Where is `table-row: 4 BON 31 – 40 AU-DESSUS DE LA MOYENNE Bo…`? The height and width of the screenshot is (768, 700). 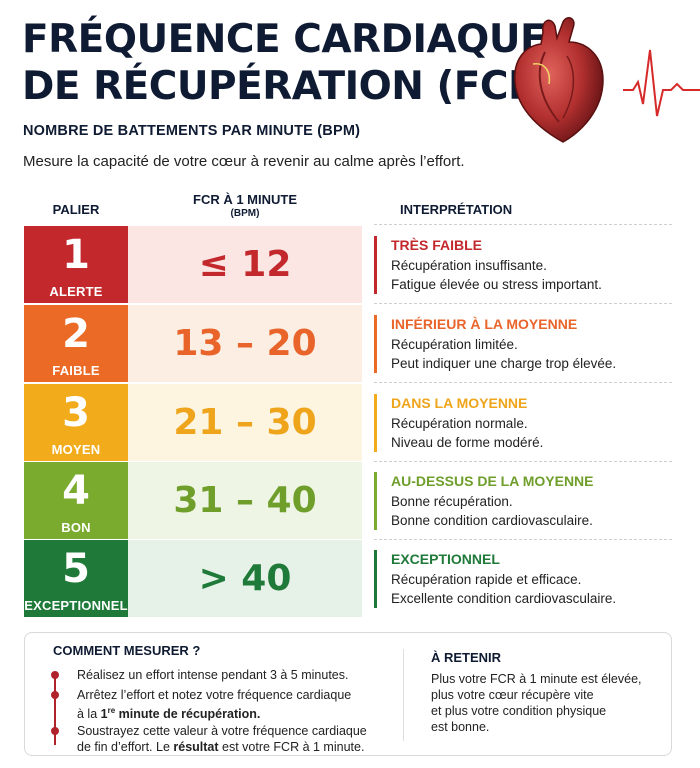 table-row: 4 BON 31 – 40 AU-DESSUS DE LA MOYENNE Bo… is located at coordinates (348, 500).